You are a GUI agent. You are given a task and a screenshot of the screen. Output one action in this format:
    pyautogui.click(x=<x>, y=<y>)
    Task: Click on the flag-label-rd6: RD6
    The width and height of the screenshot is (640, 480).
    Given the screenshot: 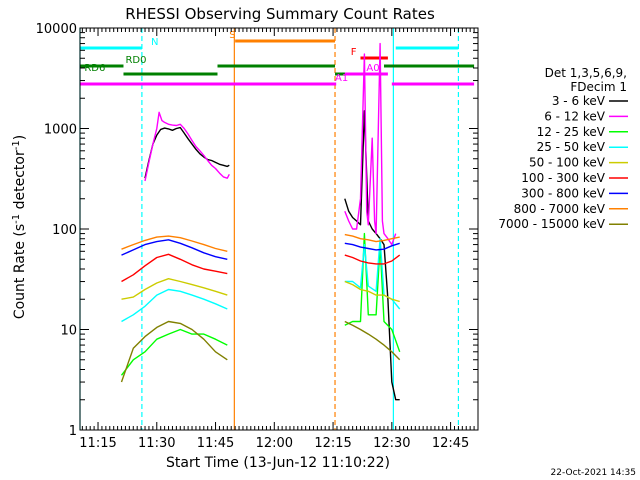 What is the action you would take?
    pyautogui.click(x=94, y=68)
    